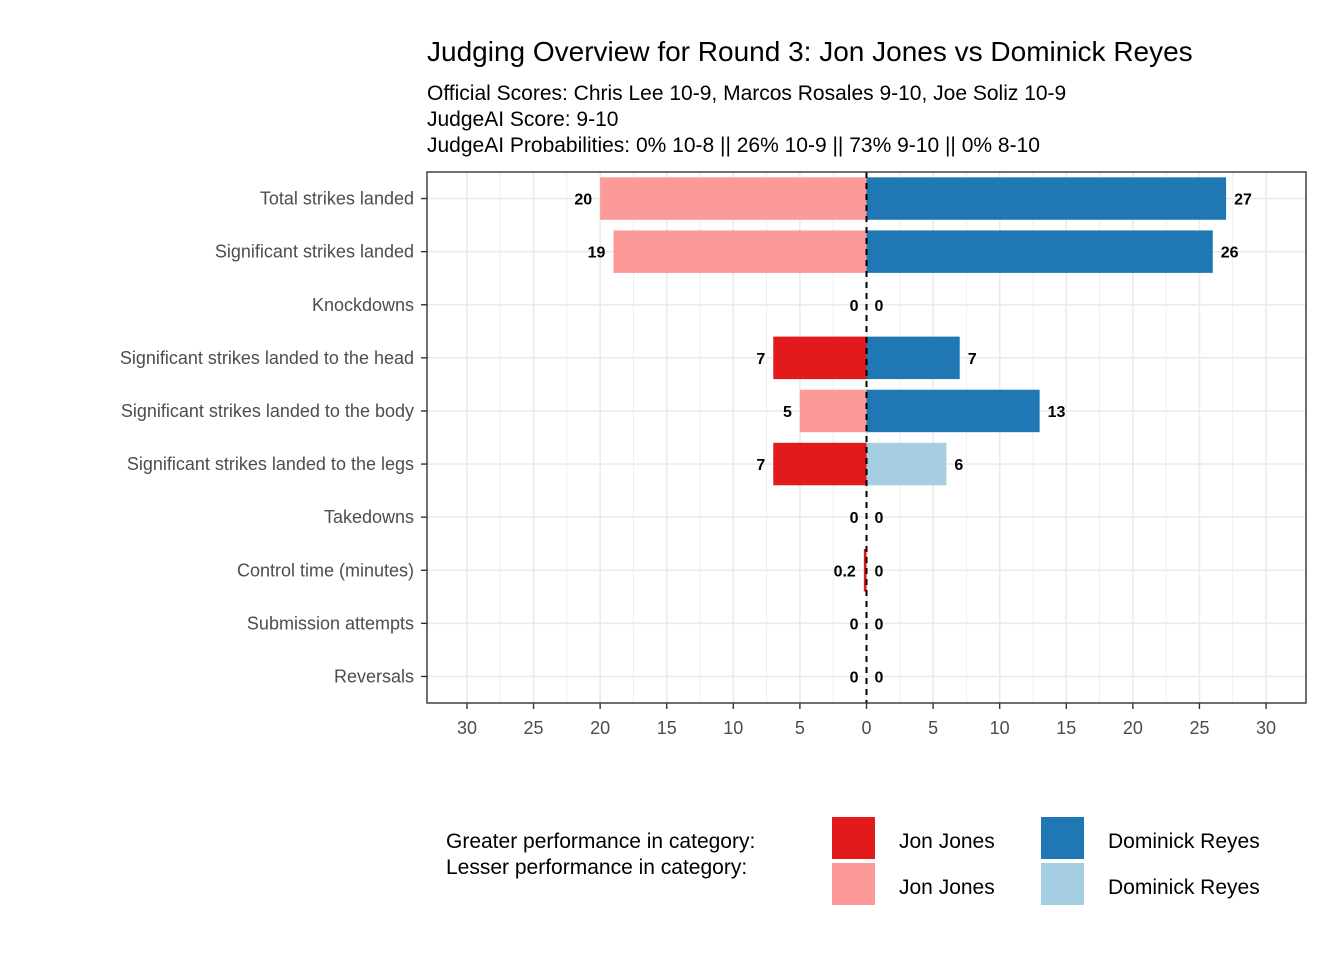 Image resolution: width=1344 pixels, height=960 pixels. What do you see at coordinates (845, 571) in the screenshot?
I see `value-label-jon-jones: 0.2` at bounding box center [845, 571].